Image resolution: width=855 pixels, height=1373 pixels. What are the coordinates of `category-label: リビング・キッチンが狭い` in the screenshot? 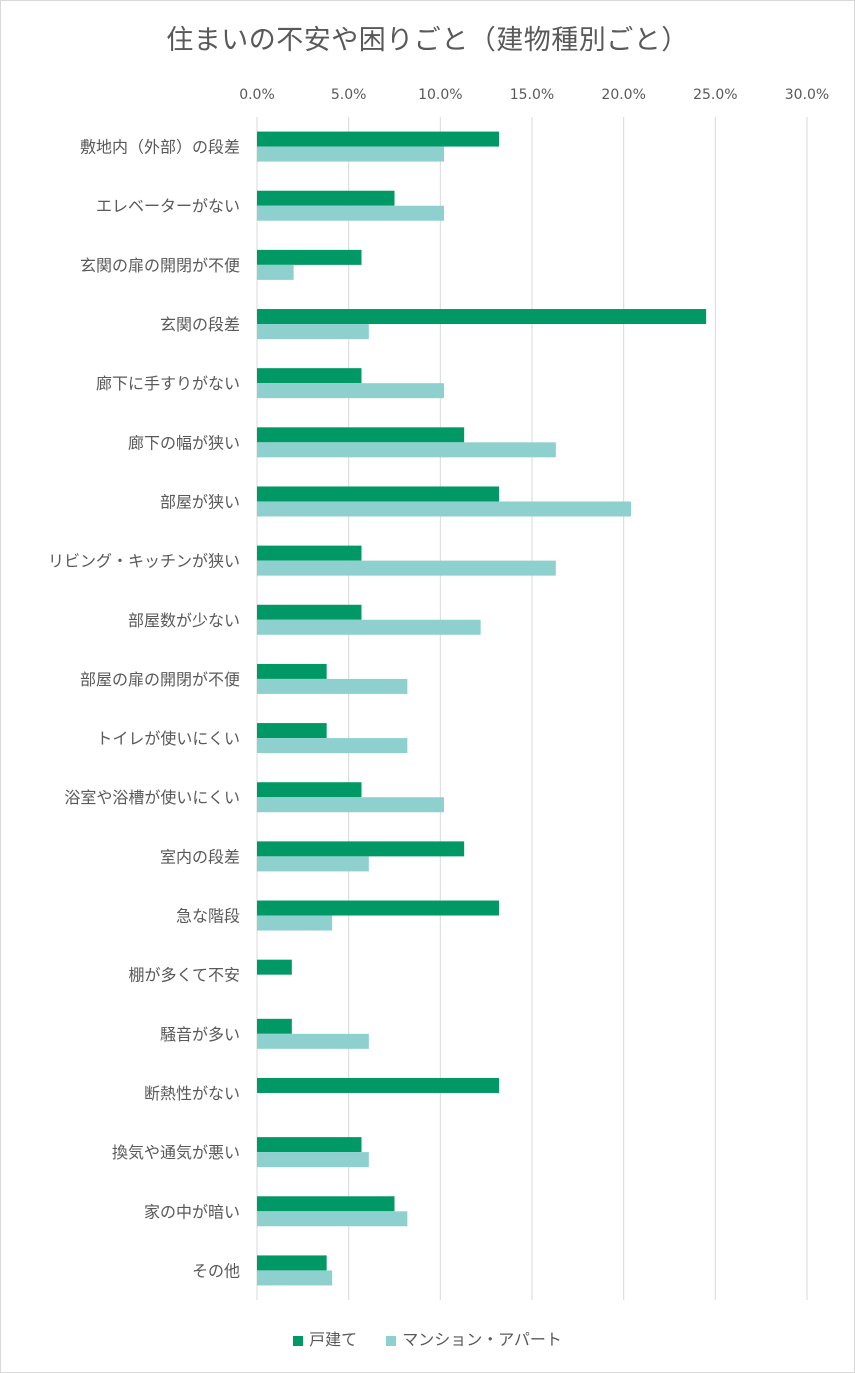 It's located at (144, 561).